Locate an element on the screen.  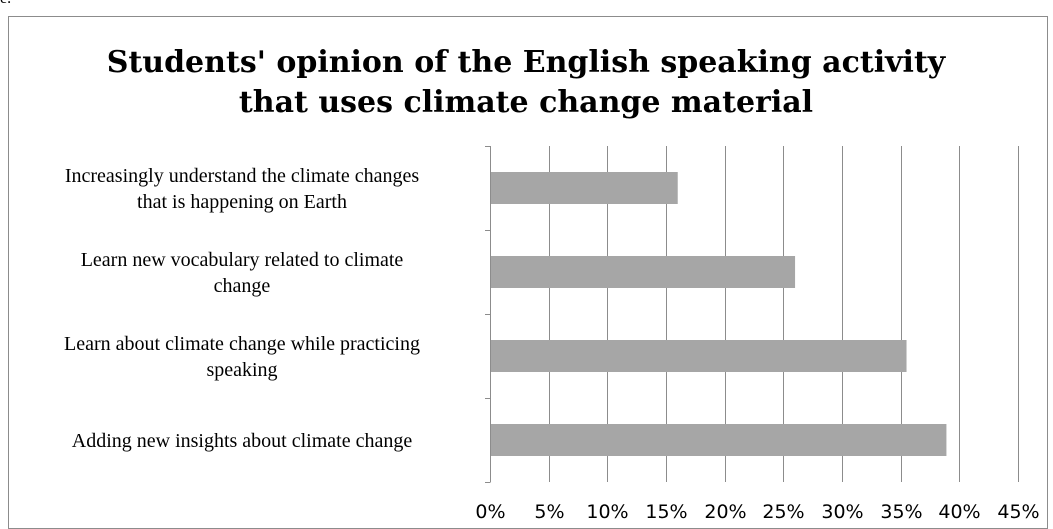
corner-text: e. is located at coordinates (5, 4).